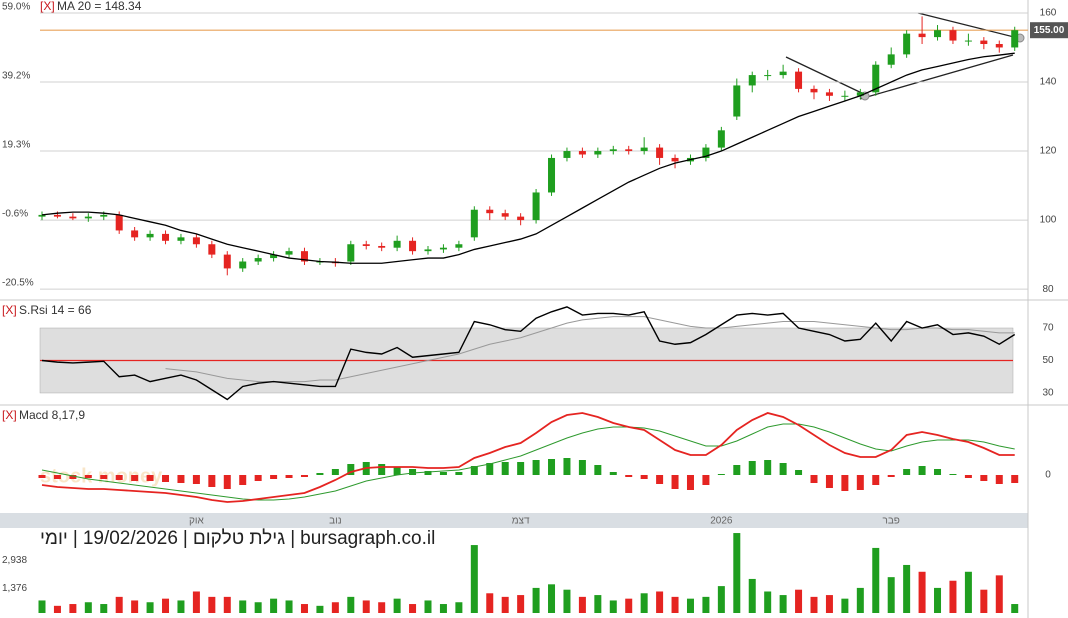 The height and width of the screenshot is (618, 1068). What do you see at coordinates (721, 521) in the screenshot?
I see `x-tick-label: 2026` at bounding box center [721, 521].